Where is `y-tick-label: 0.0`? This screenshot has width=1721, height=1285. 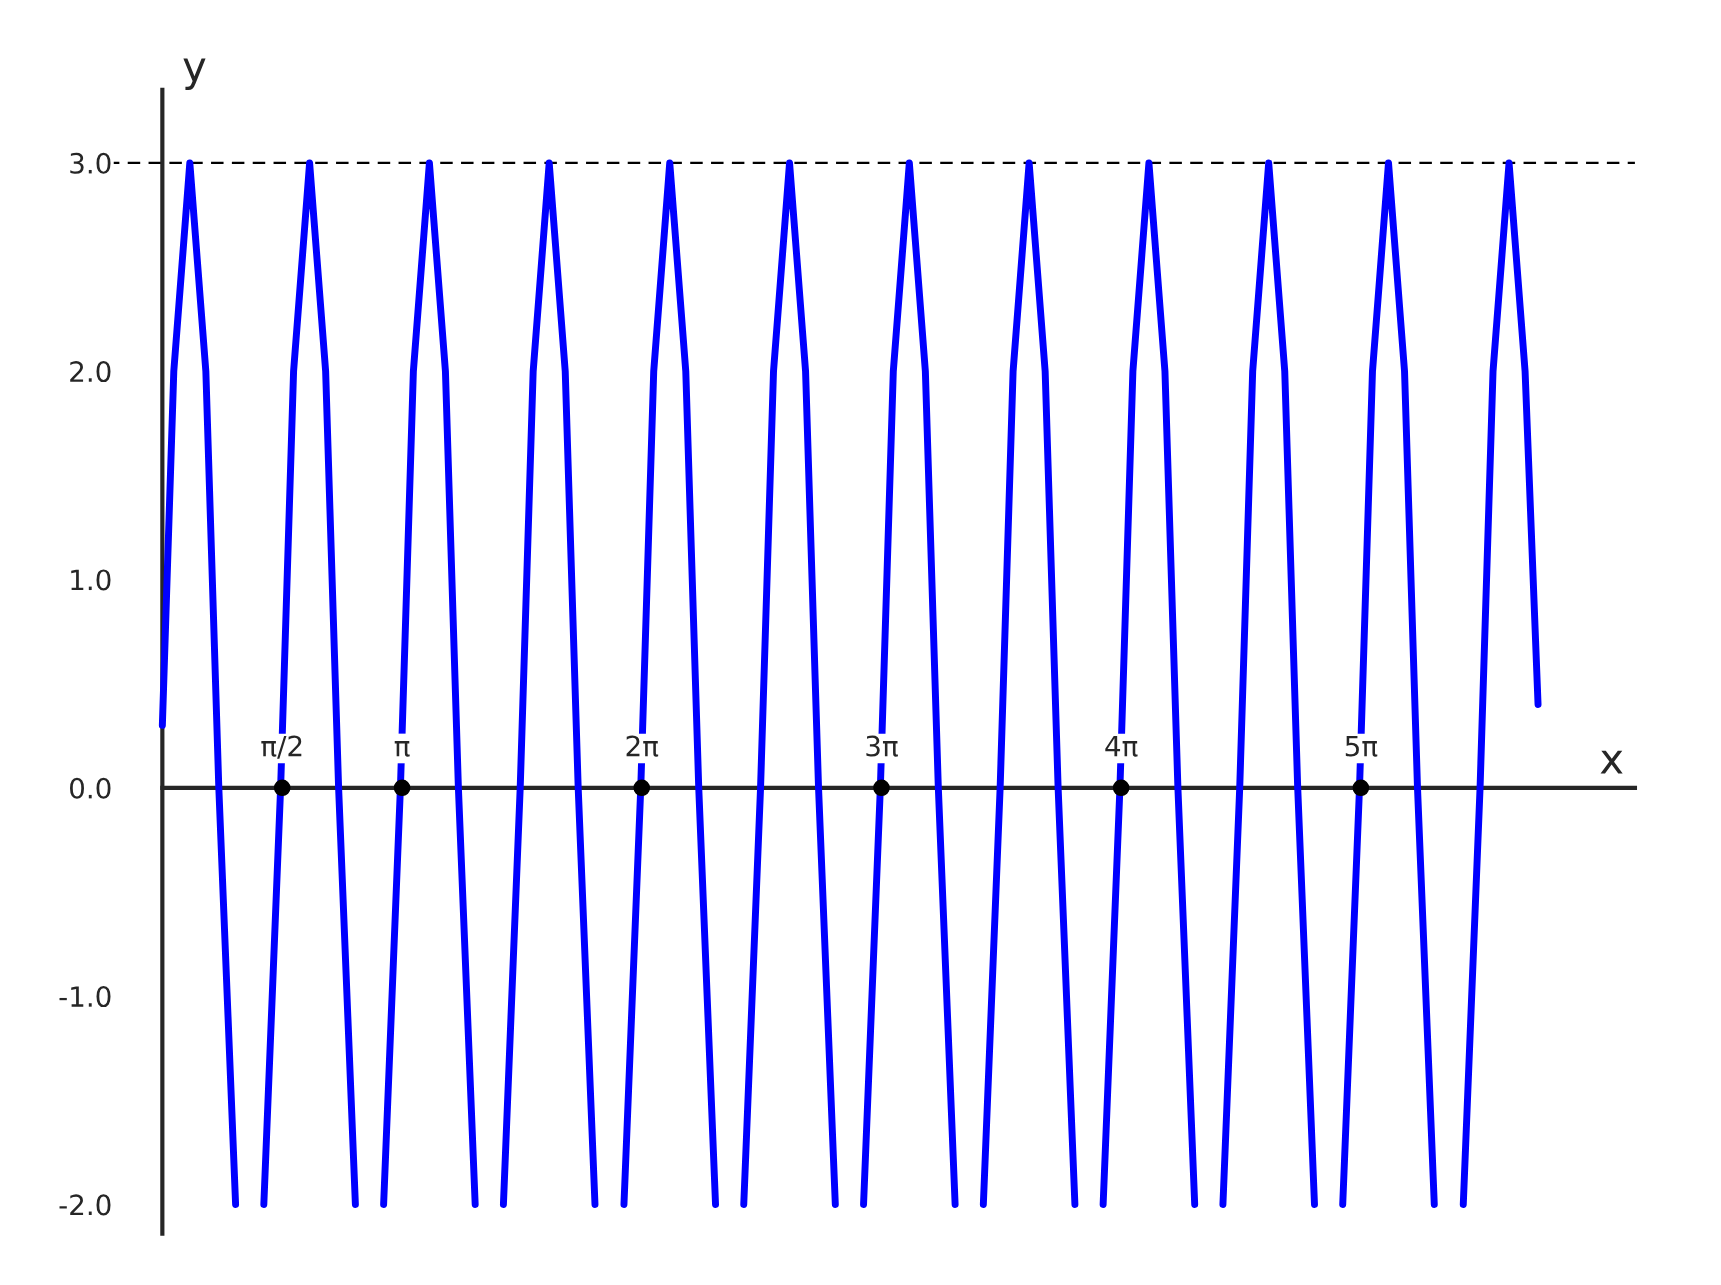 y-tick-label: 0.0 is located at coordinates (90, 788).